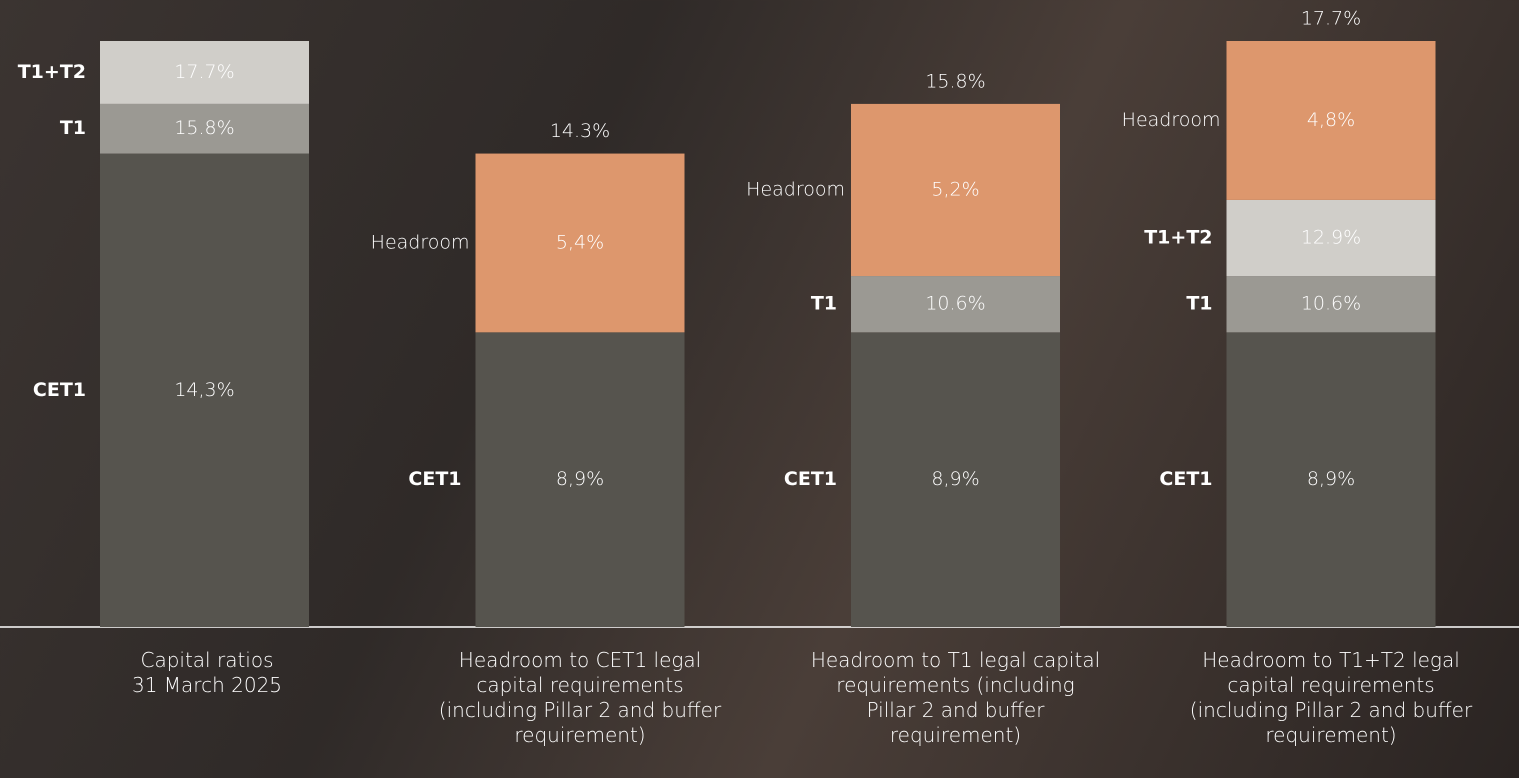  I want to click on value-label: 5,2%, so click(955, 189).